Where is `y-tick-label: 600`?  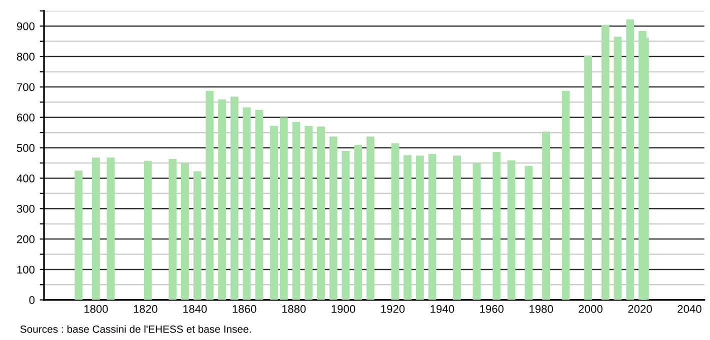 y-tick-label: 600 is located at coordinates (26, 118).